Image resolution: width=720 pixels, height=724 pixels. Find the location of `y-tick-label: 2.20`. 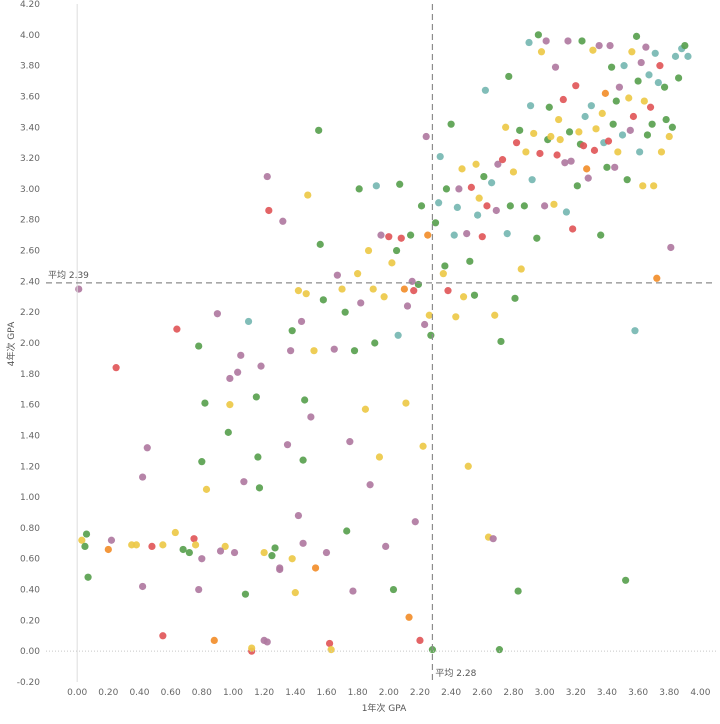

y-tick-label: 2.20 is located at coordinates (30, 313).